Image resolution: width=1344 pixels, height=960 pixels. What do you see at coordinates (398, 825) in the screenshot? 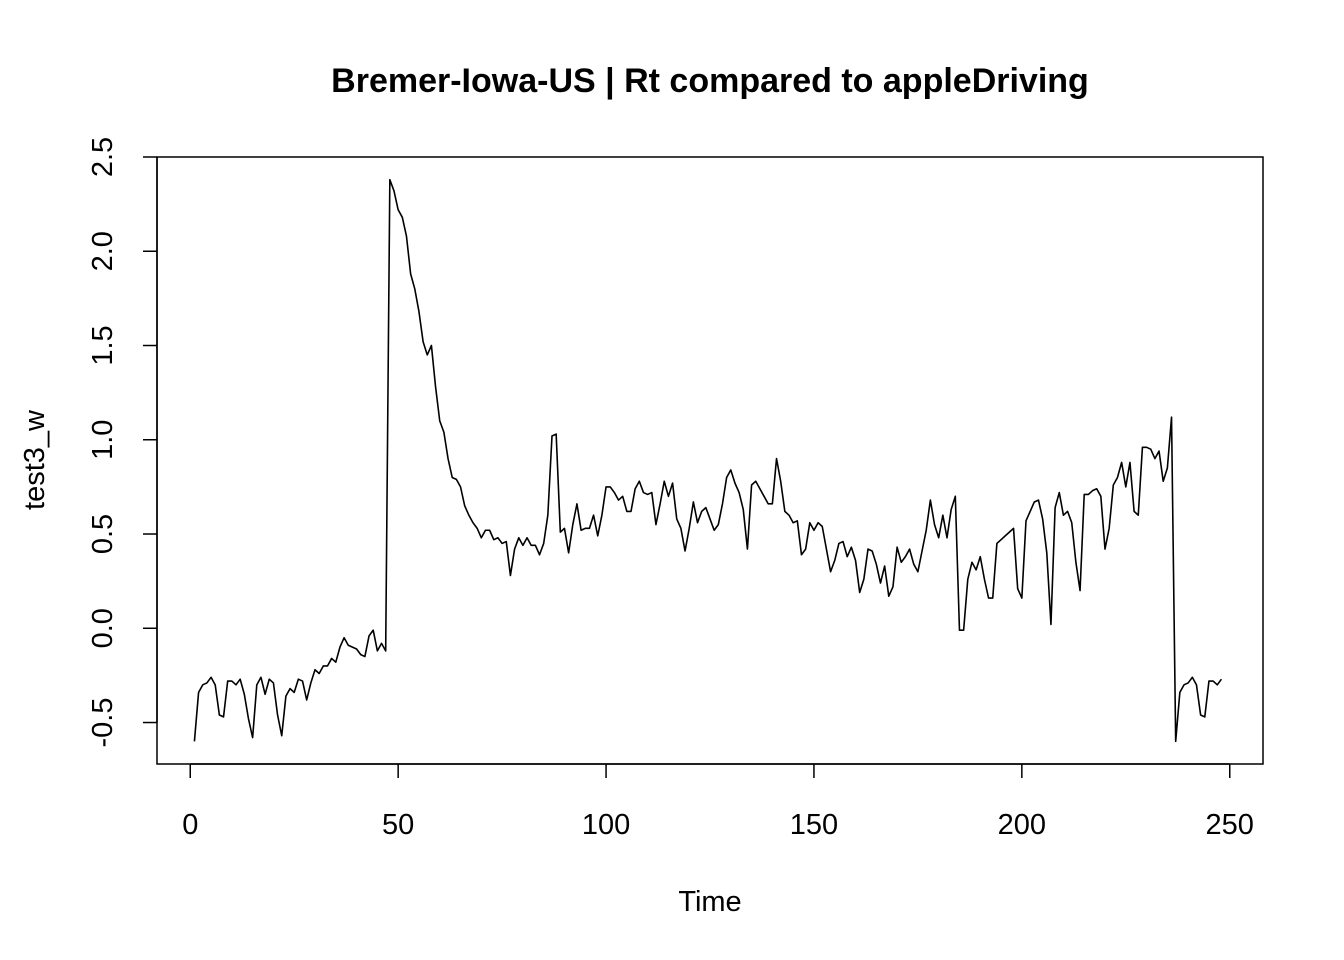
I see `x-tick-label: 50` at bounding box center [398, 825].